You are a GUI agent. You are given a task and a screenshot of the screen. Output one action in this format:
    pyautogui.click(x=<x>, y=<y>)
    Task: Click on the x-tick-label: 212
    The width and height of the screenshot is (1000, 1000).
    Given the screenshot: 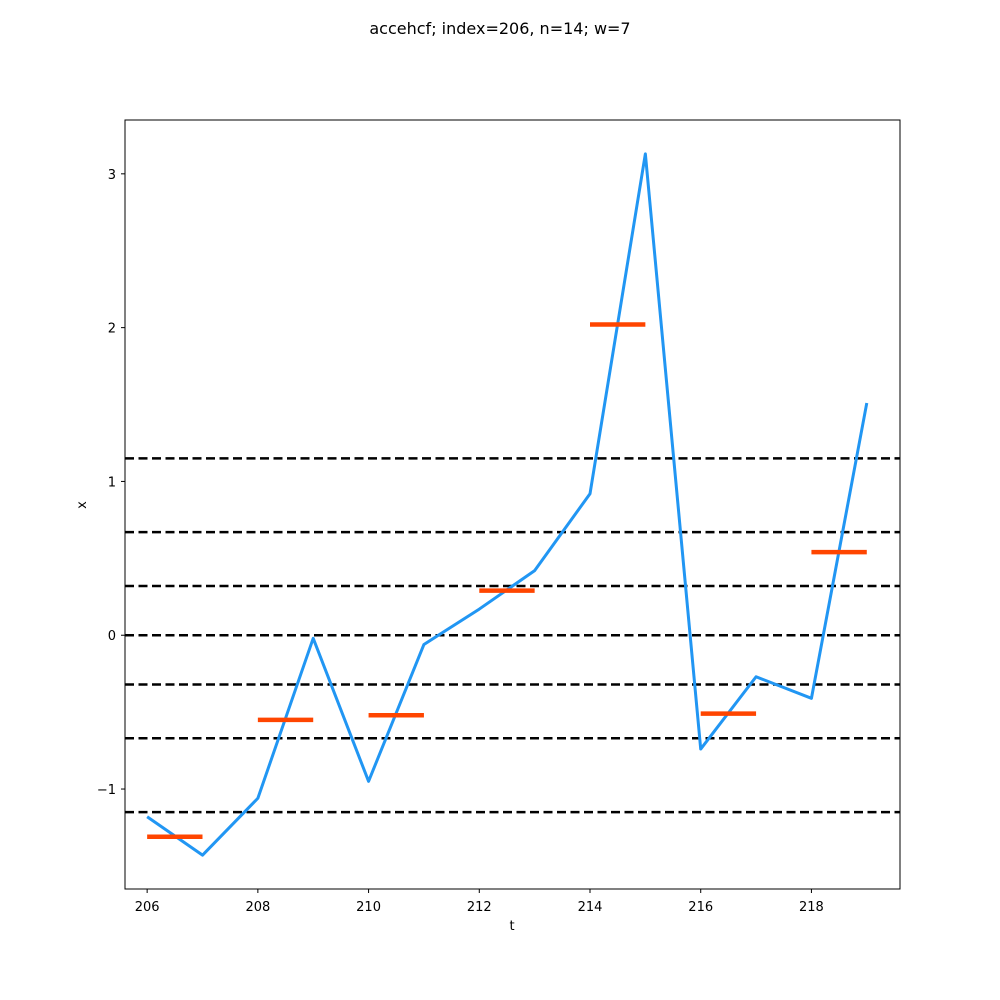 What is the action you would take?
    pyautogui.click(x=479, y=907)
    